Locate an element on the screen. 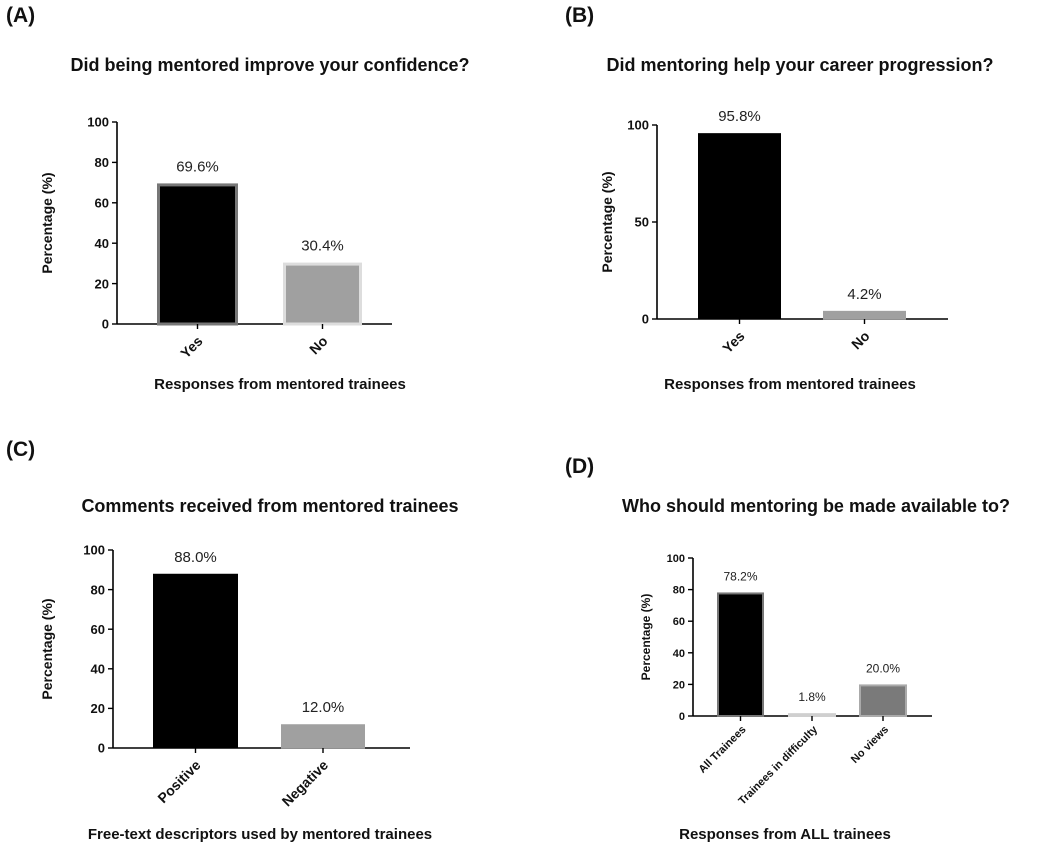  data-label: 1.8% is located at coordinates (812, 697).